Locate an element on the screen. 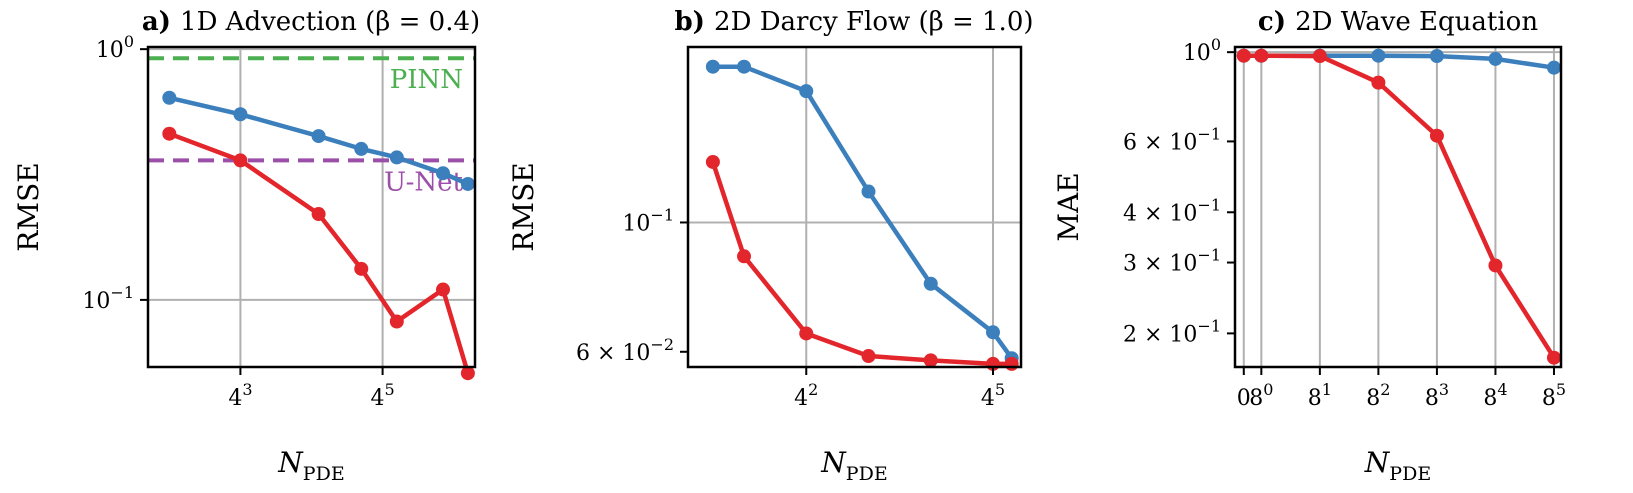 Image resolution: width=1633 pixels, height=493 pixels. chart-title: b) 2D Darcy Flow (β = 1.0) is located at coordinates (854, 22).